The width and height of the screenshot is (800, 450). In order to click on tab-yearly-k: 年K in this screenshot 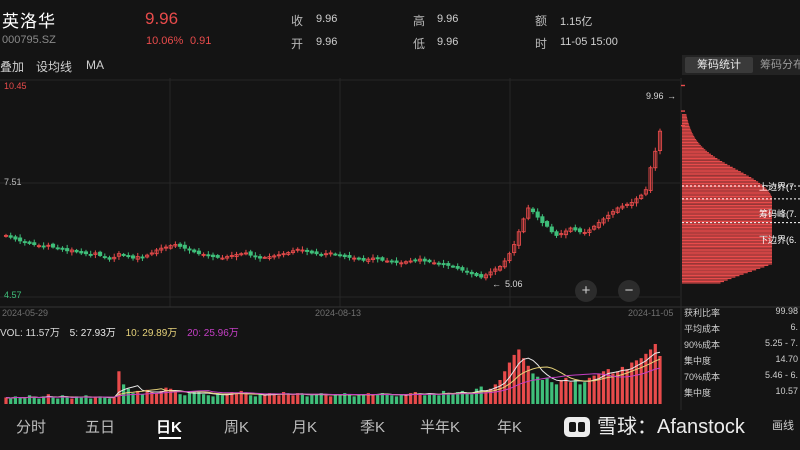, I will do `click(510, 427)`.